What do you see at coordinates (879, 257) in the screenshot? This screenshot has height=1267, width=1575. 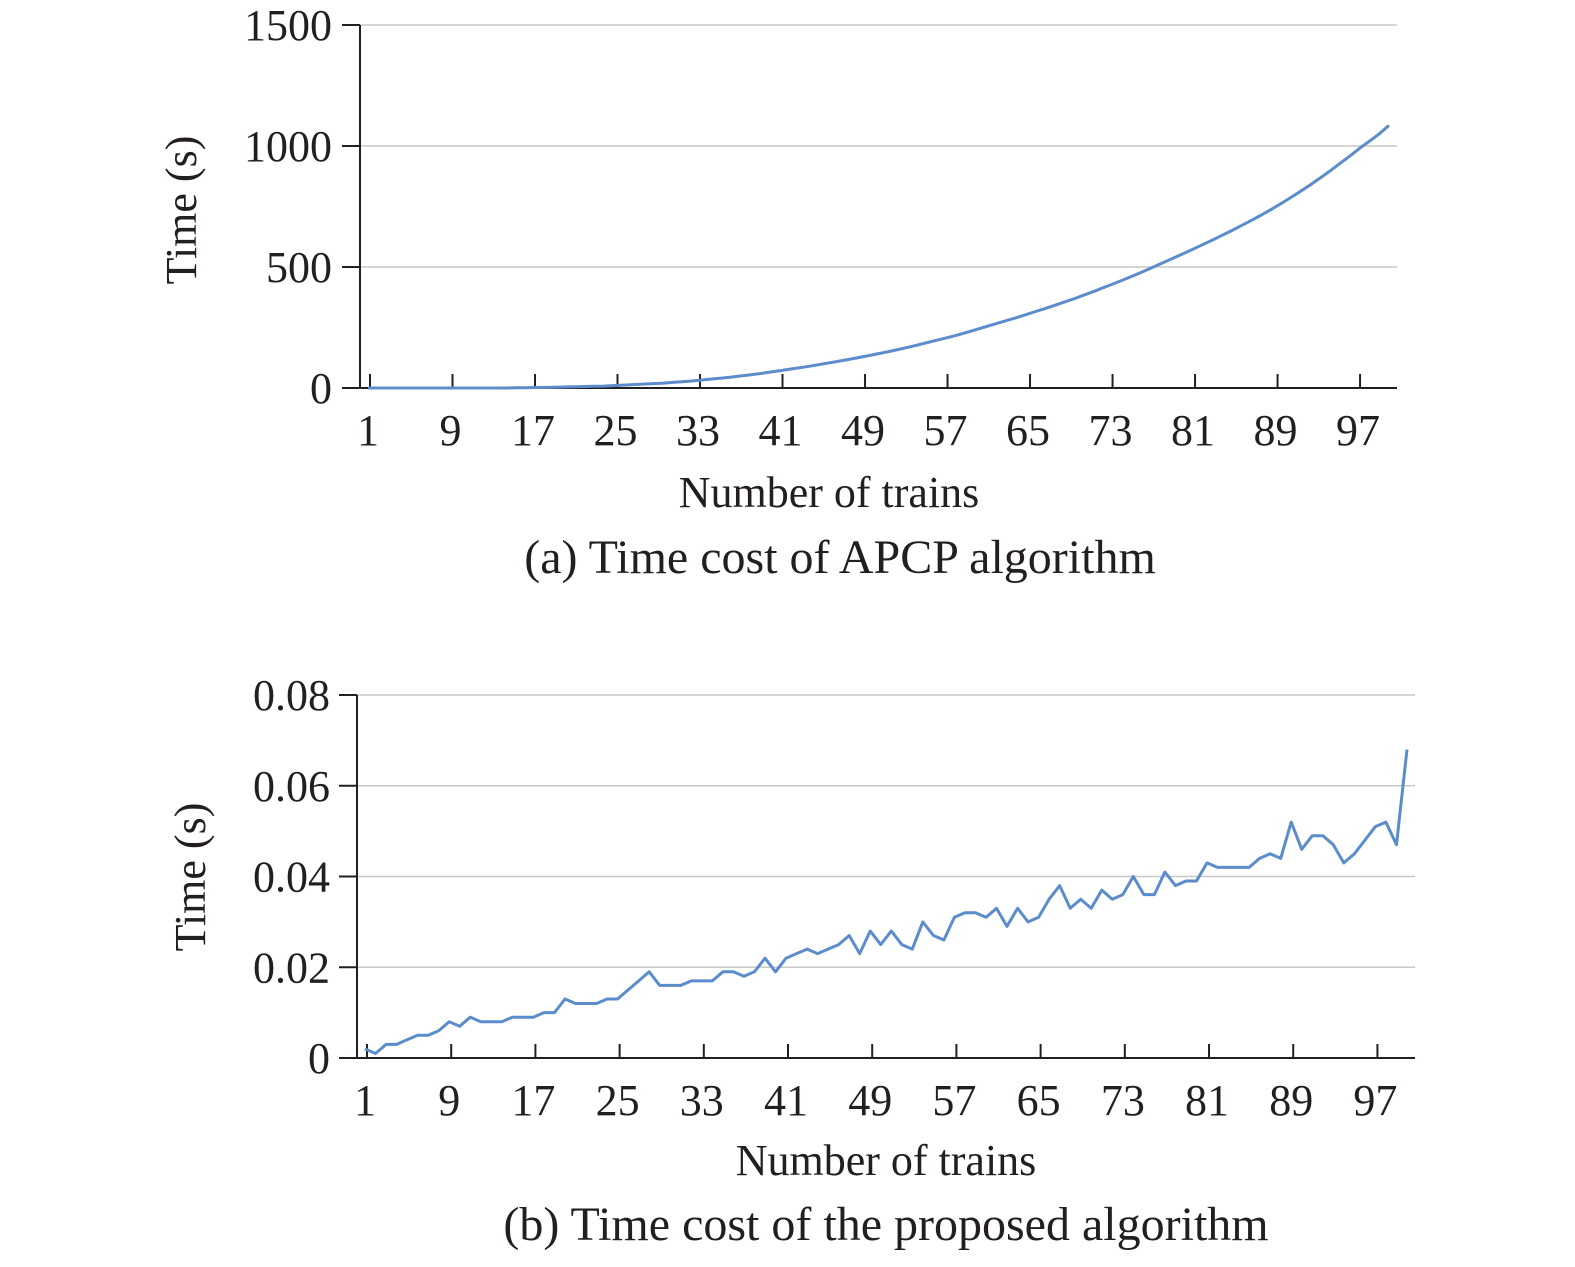 I see `series-line-apcp` at bounding box center [879, 257].